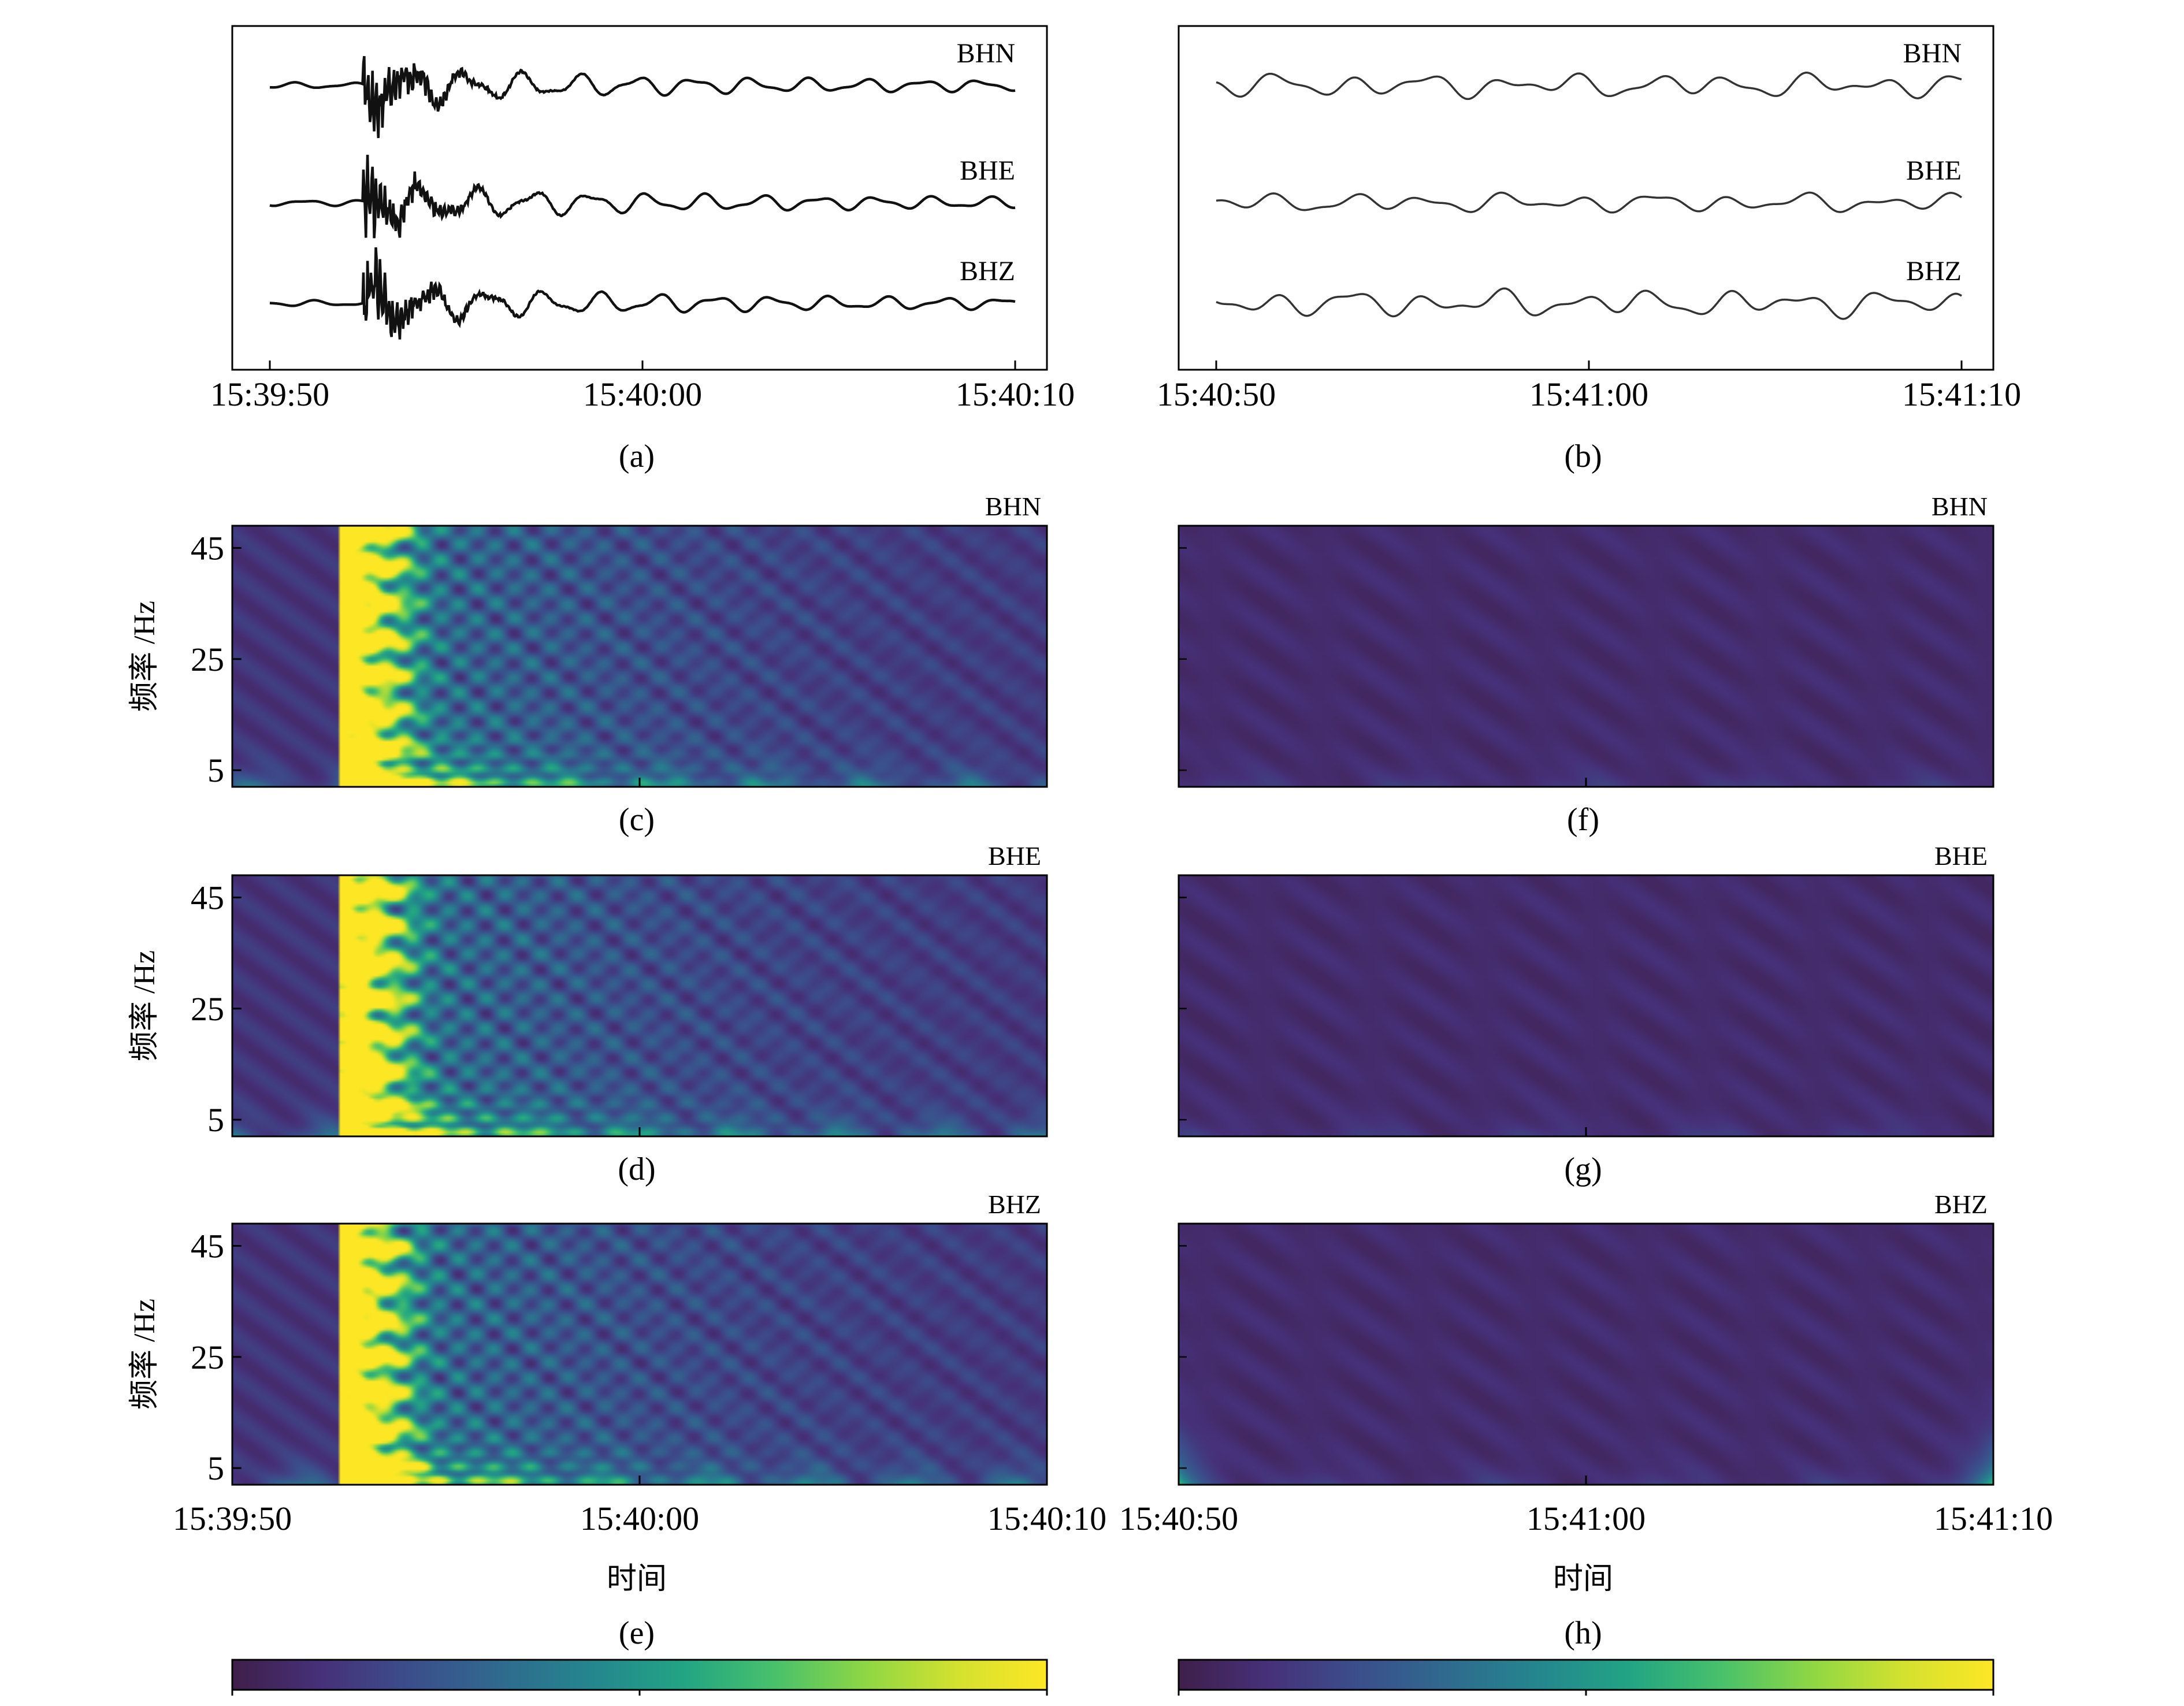  What do you see at coordinates (1586, 1355) in the screenshot?
I see `spectrogram-h` at bounding box center [1586, 1355].